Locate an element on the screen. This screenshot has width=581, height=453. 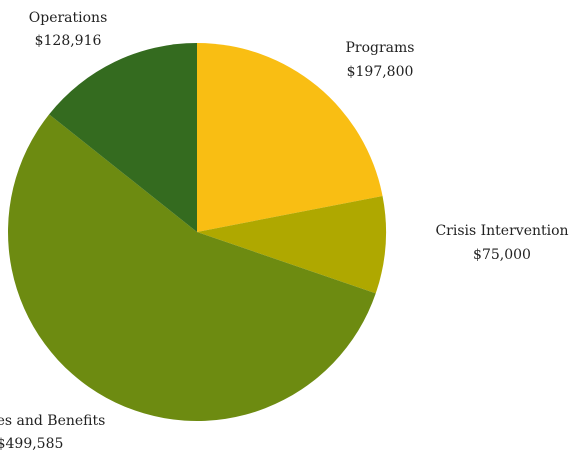
slice-operations is located at coordinates (123, 137).